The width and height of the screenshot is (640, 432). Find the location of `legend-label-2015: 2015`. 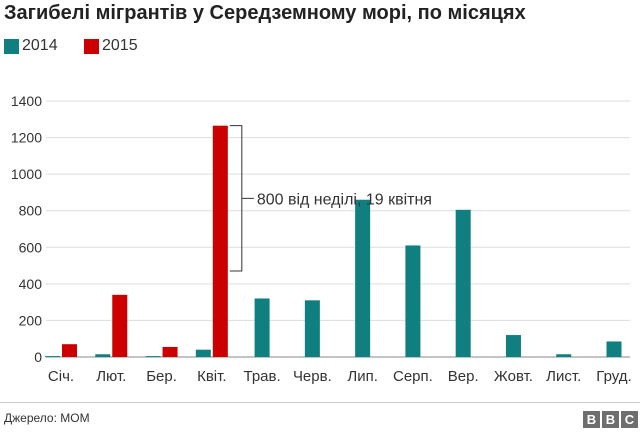

legend-label-2015: 2015 is located at coordinates (120, 45).